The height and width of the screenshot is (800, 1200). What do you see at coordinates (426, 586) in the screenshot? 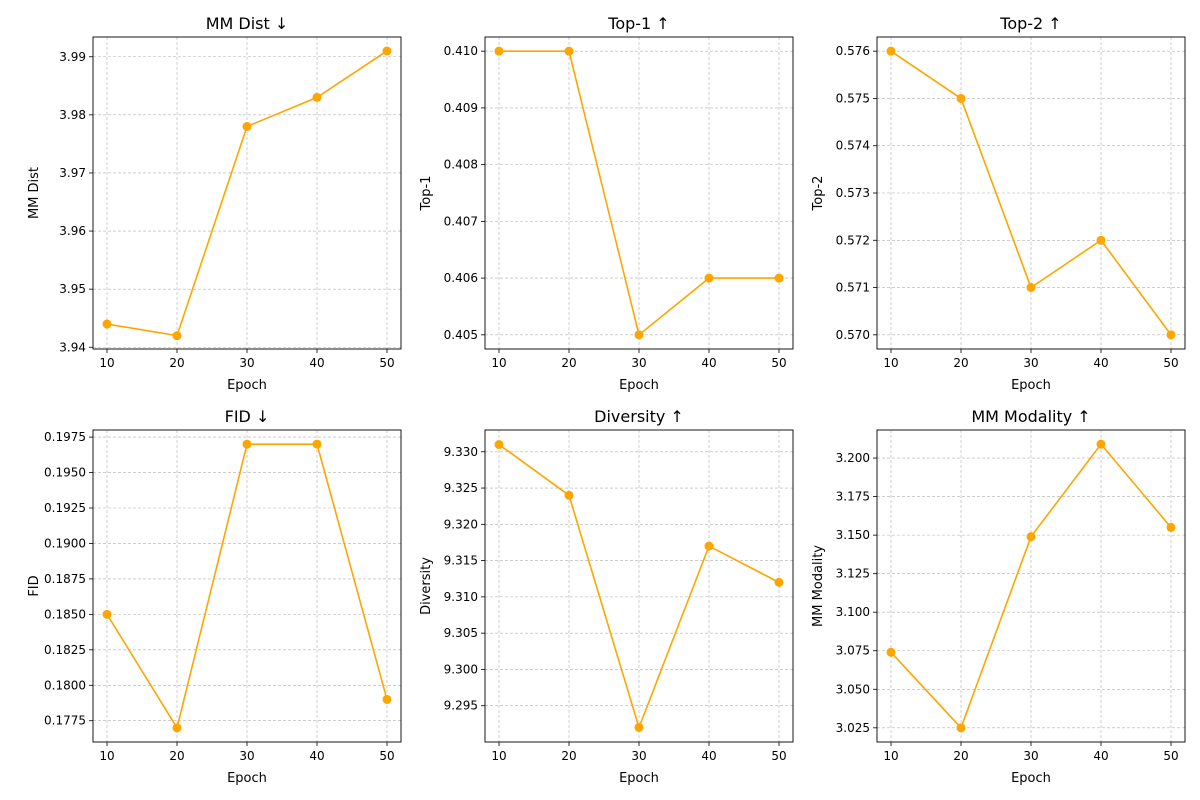
I see `y-axis-label: Diversity` at bounding box center [426, 586].